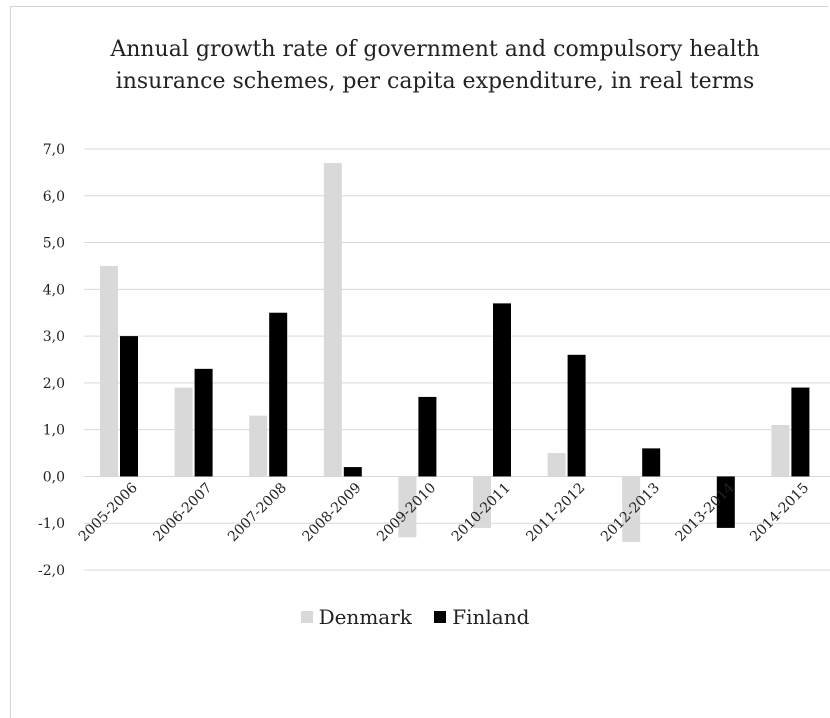 The image size is (830, 718). I want to click on bar-finland-2011-2012, so click(576, 415).